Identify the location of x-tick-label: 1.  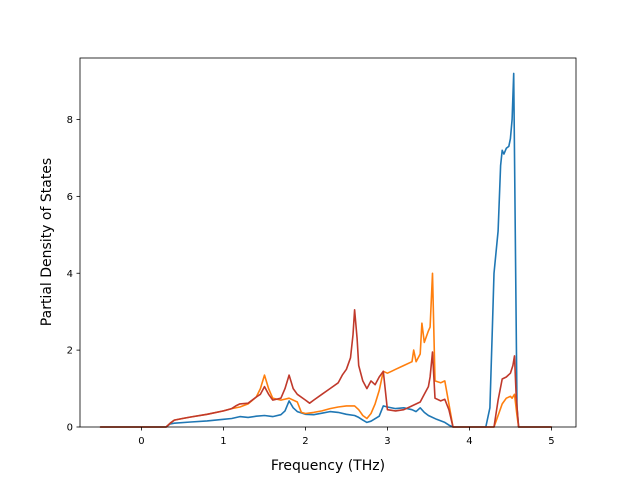
(223, 441).